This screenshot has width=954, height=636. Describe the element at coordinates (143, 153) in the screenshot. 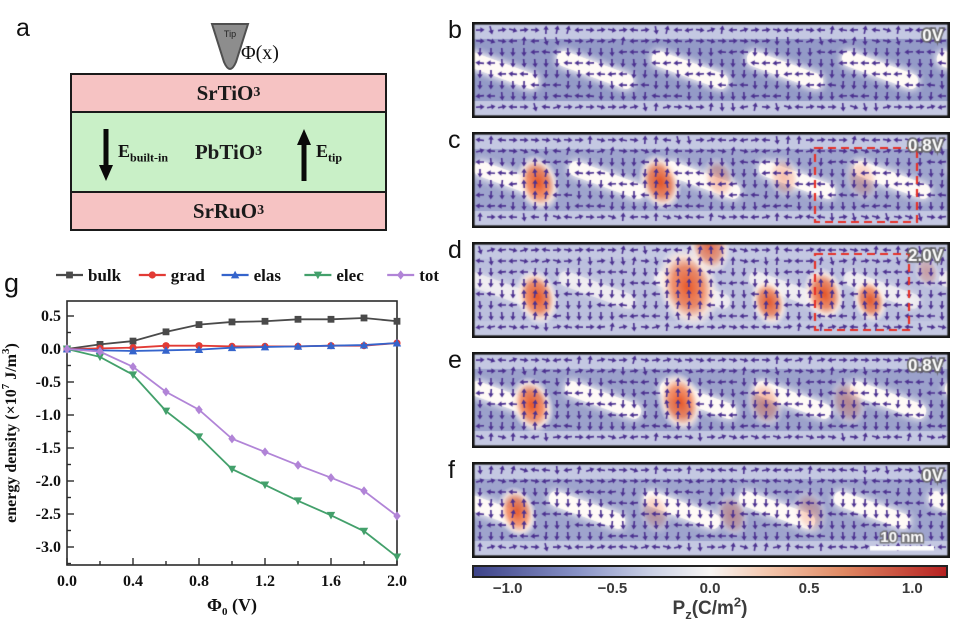

I see `e-builtin-label: Ebuilt-in` at that location.